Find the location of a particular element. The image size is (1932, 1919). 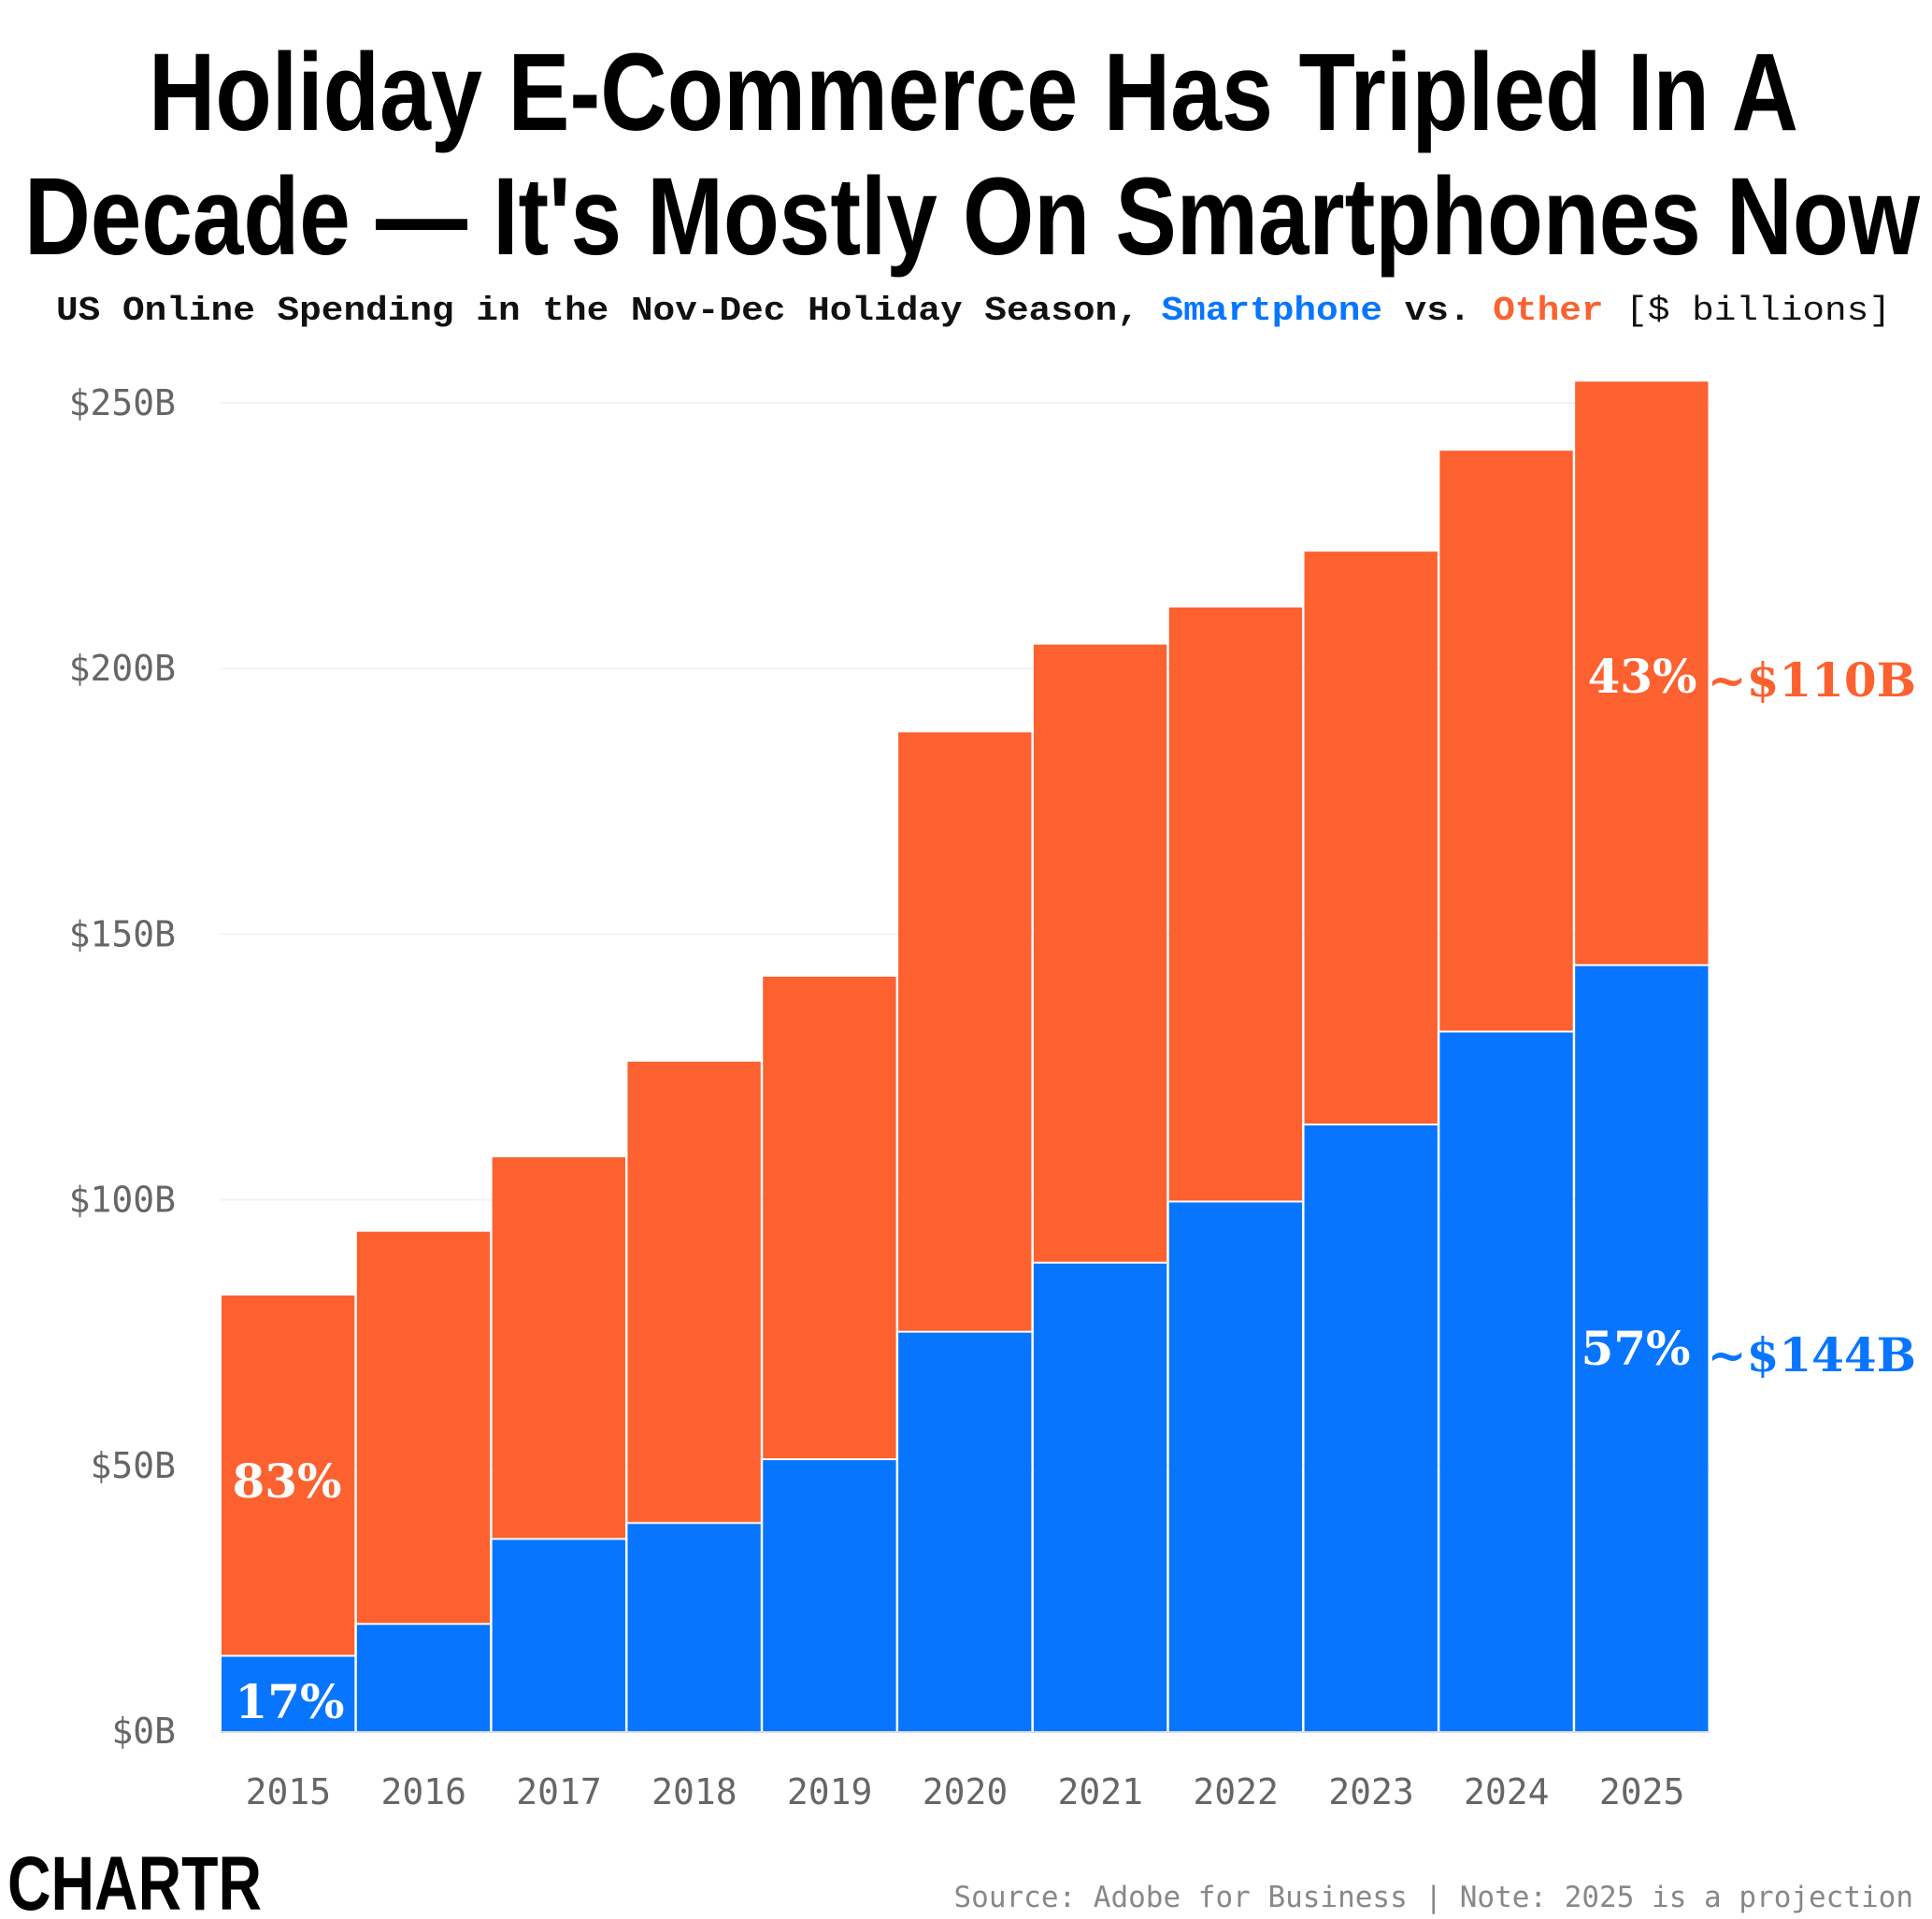

x-tick-label: 2017 is located at coordinates (559, 1791).